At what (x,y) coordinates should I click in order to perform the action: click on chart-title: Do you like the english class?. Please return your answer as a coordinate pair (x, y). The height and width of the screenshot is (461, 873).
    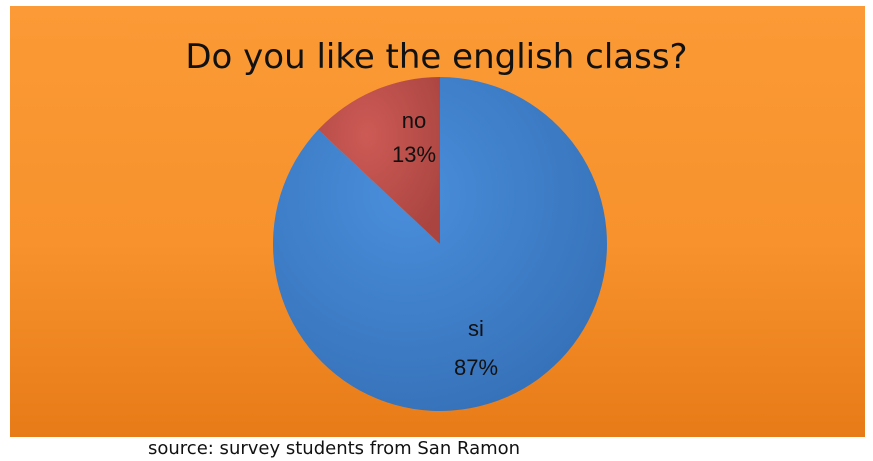
    Looking at the image, I should click on (436, 57).